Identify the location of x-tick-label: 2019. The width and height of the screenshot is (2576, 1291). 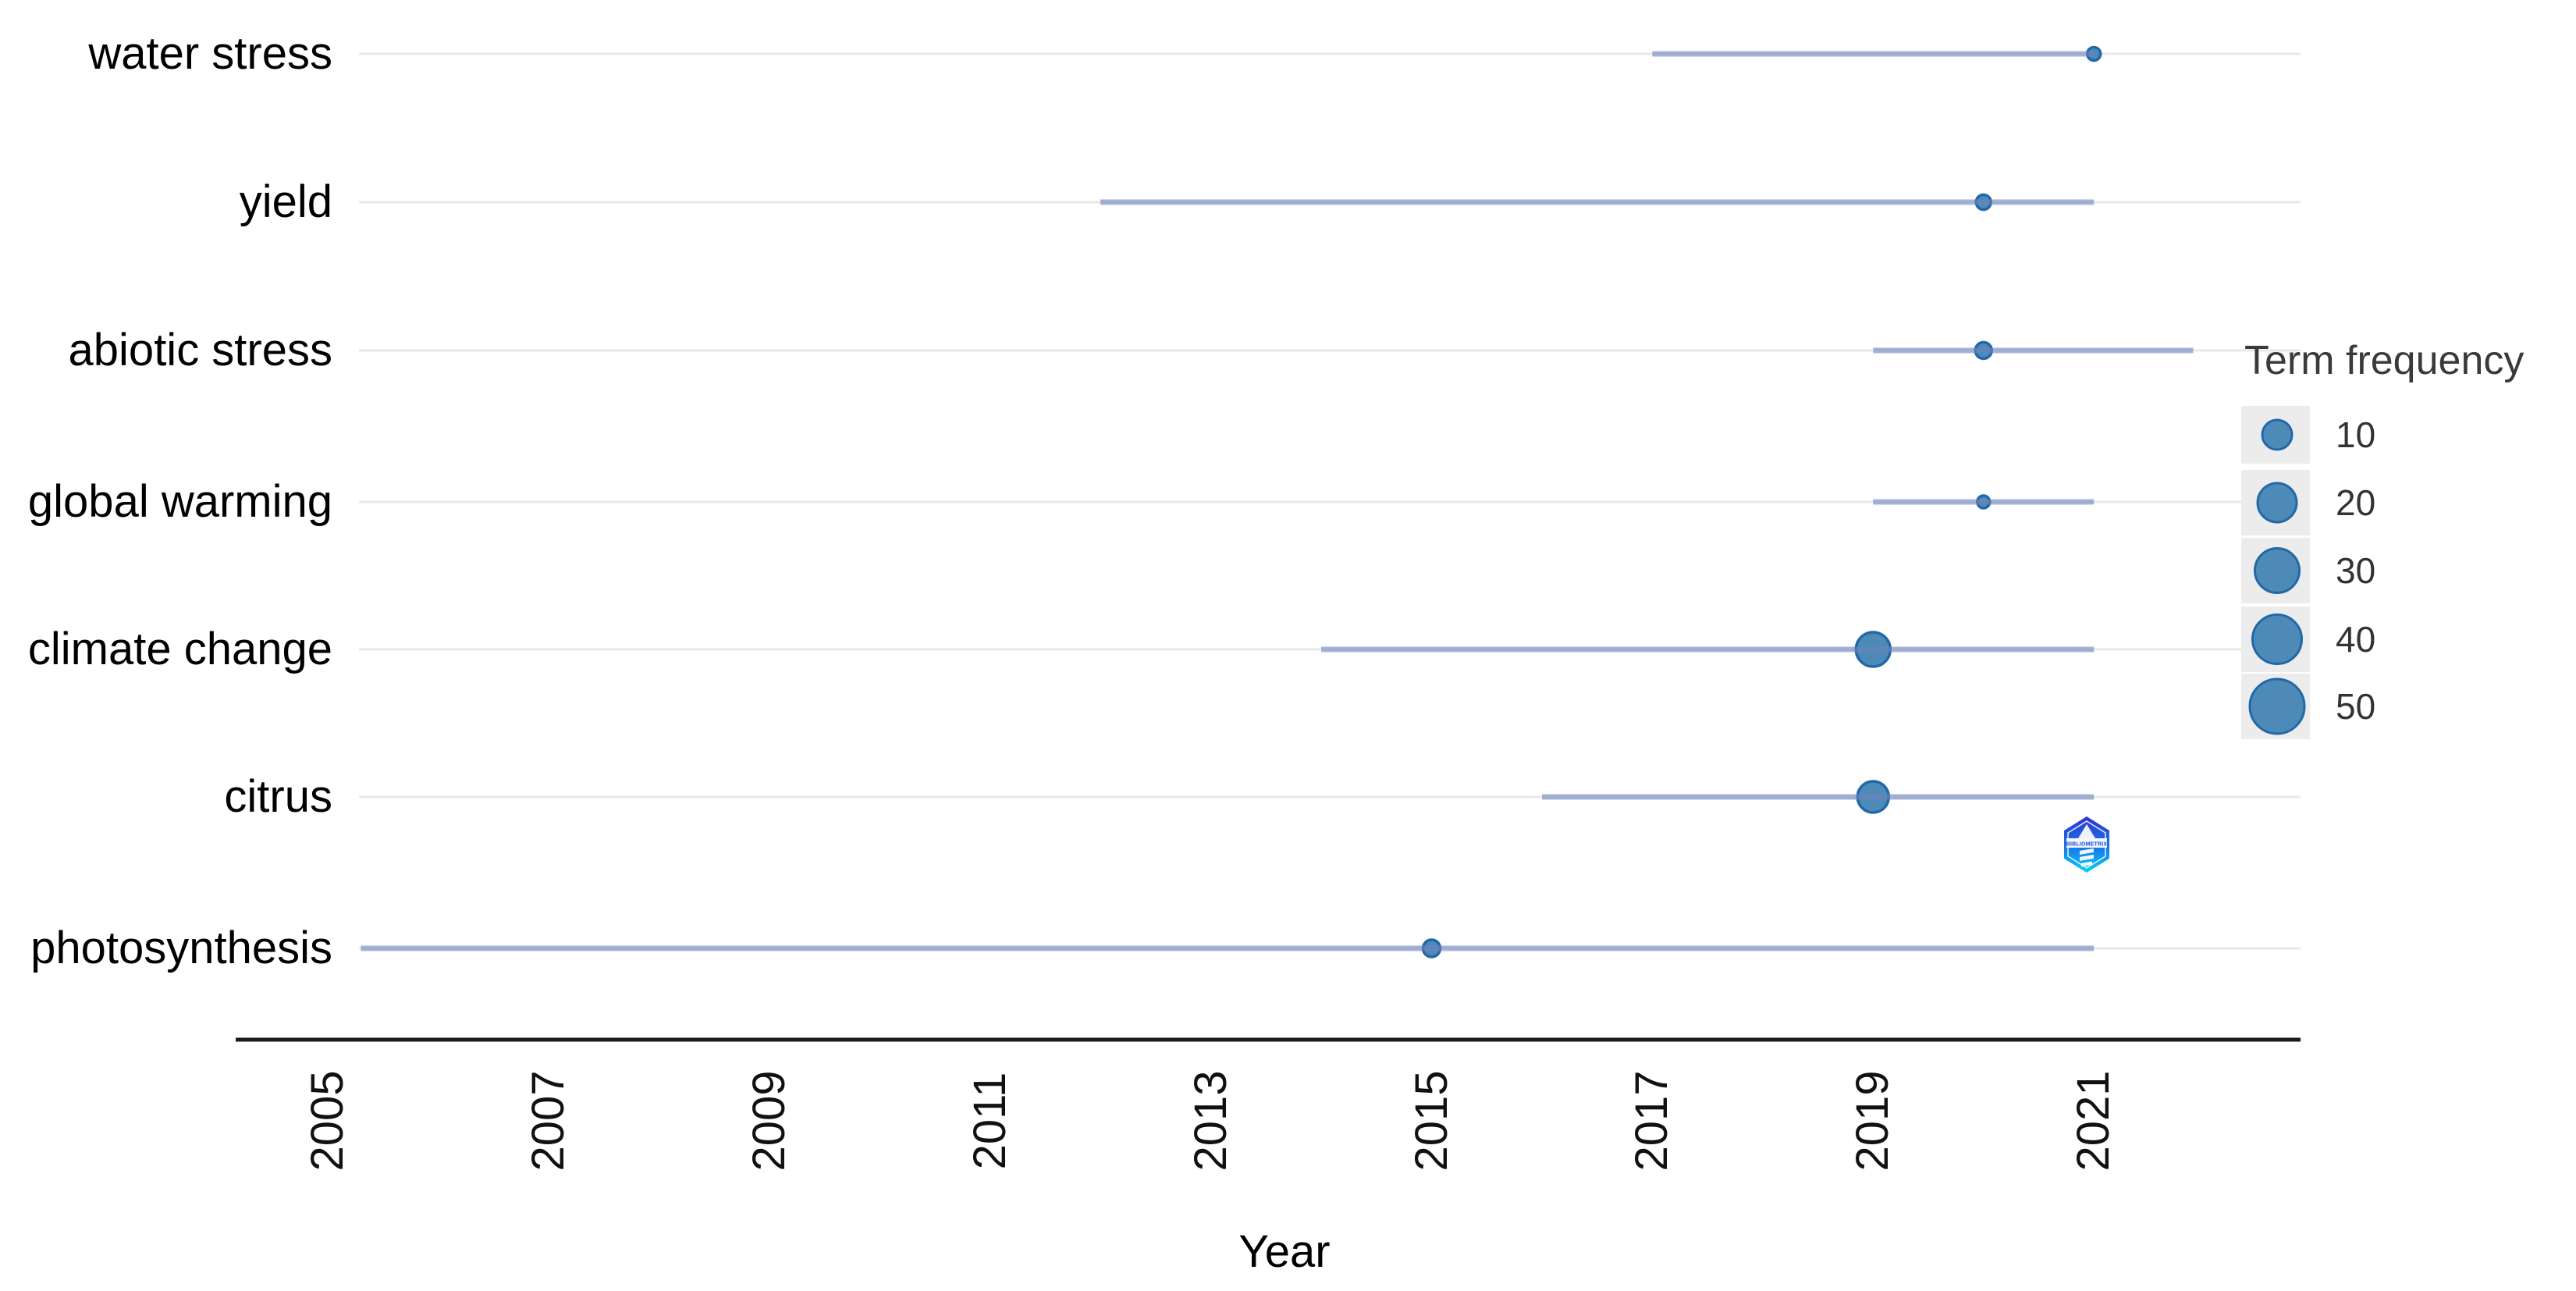
(1873, 1121).